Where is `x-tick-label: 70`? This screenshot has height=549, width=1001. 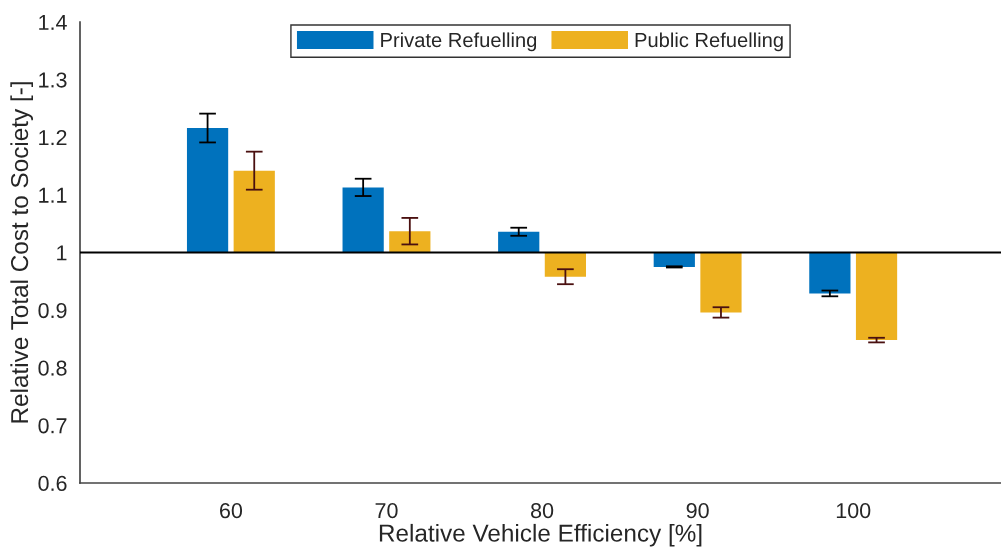
x-tick-label: 70 is located at coordinates (386, 511).